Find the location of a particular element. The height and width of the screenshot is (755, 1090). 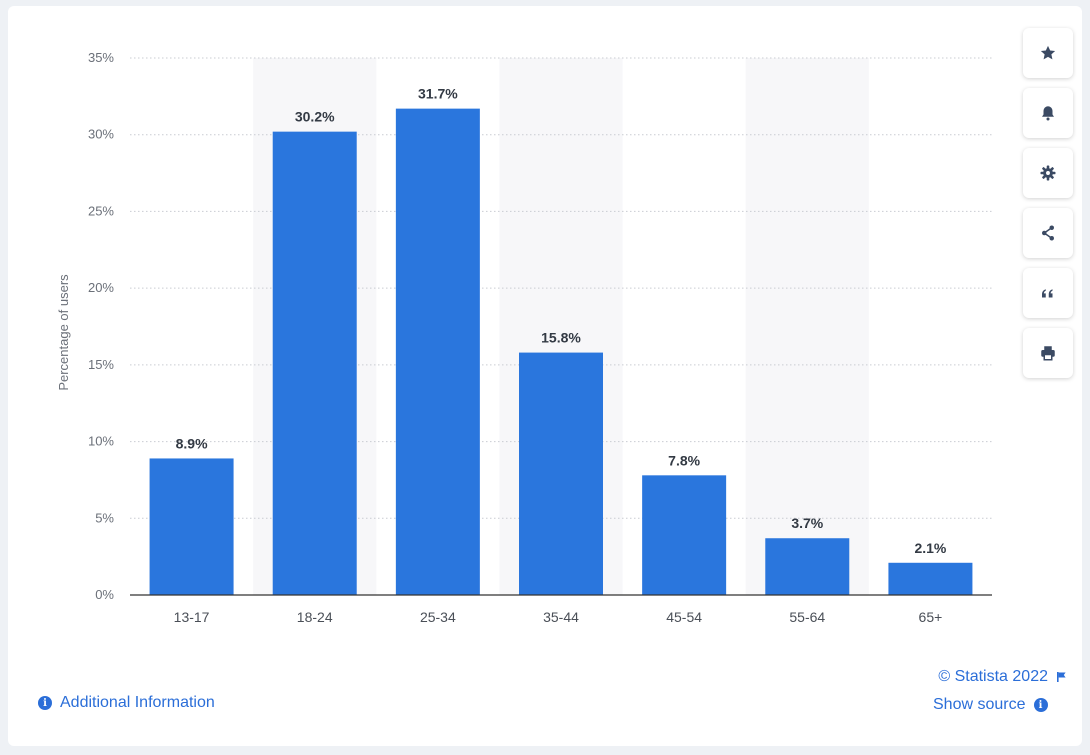

settings-button is located at coordinates (1048, 173).